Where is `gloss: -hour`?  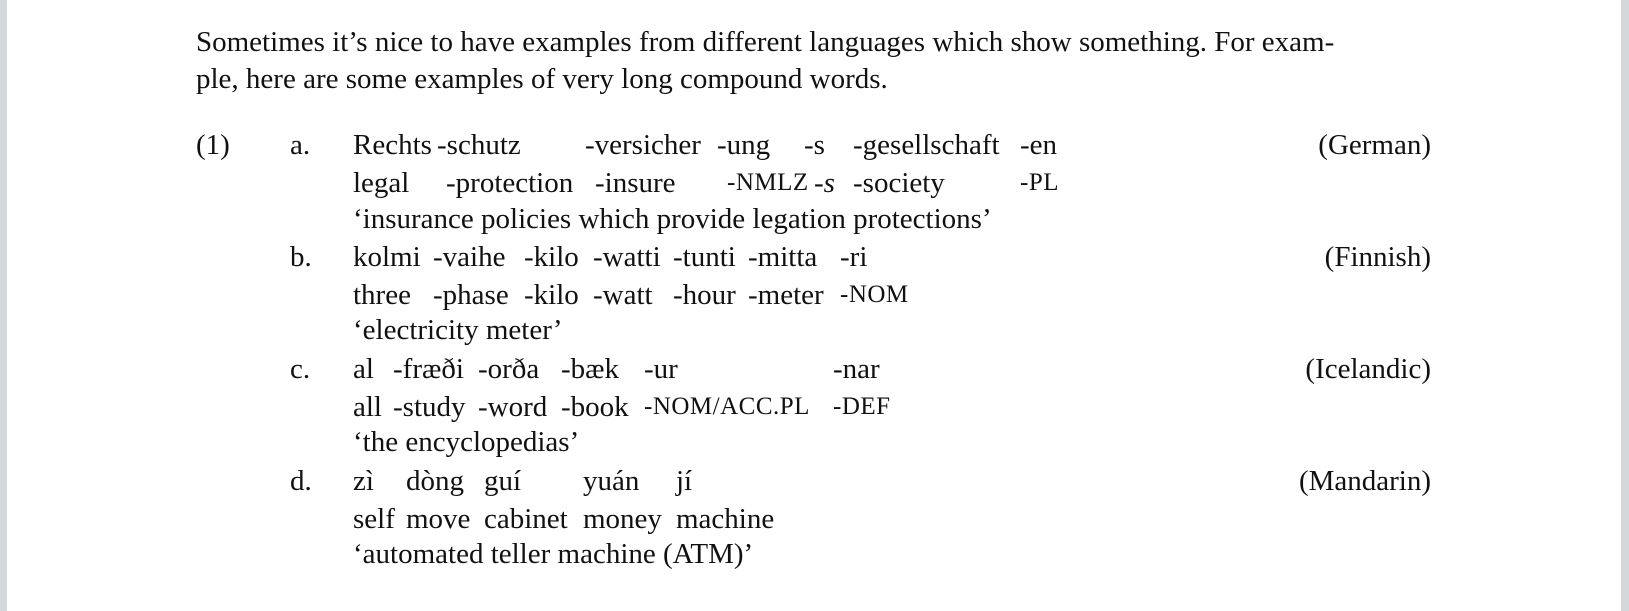
gloss: -hour is located at coordinates (704, 295).